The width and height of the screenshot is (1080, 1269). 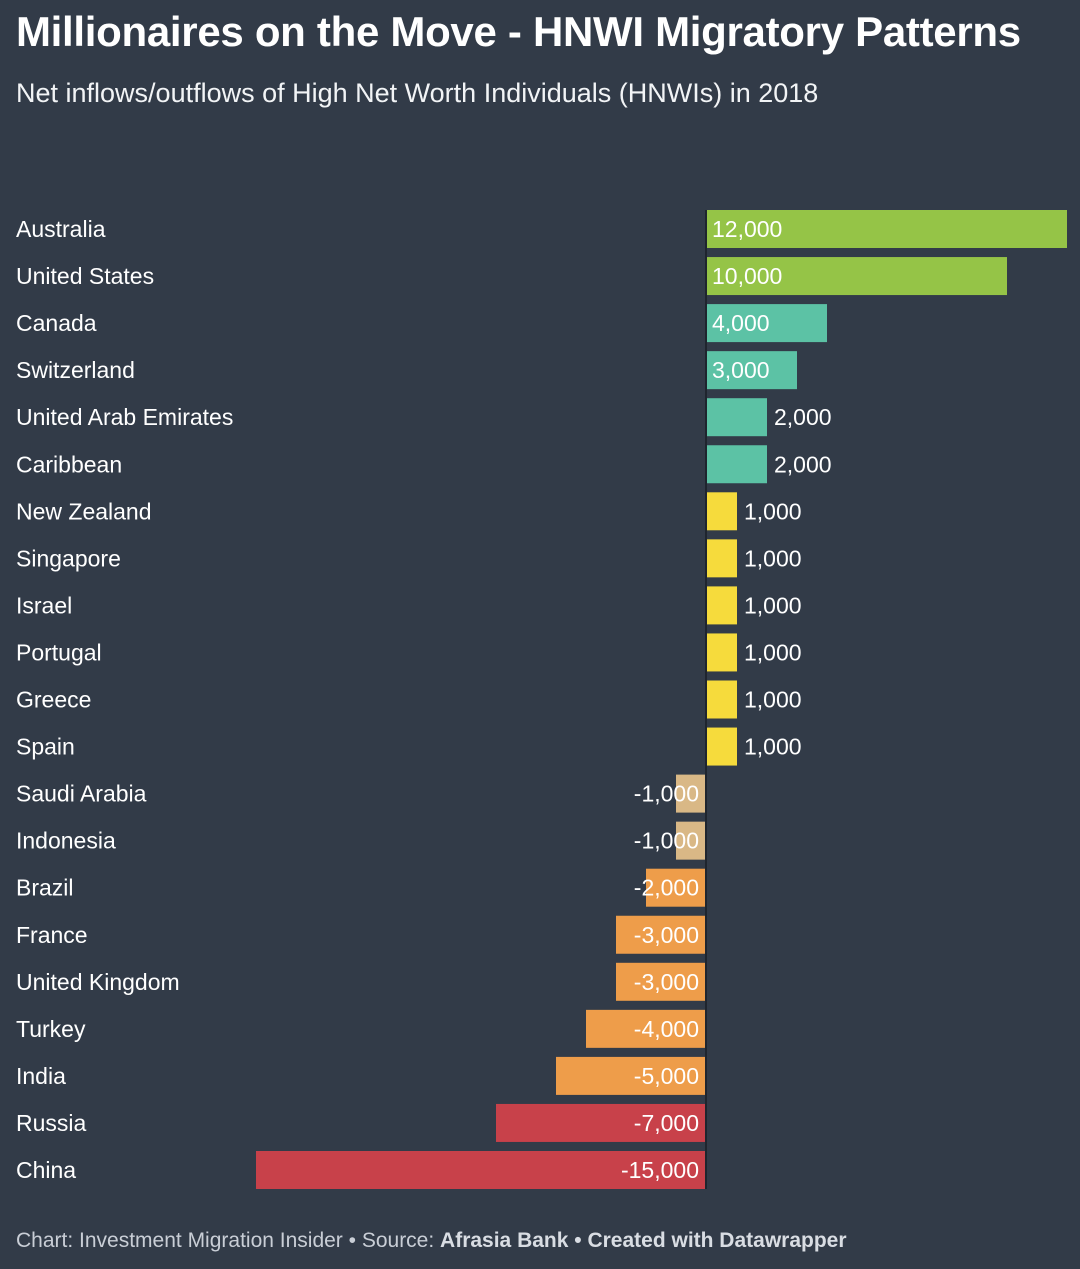 What do you see at coordinates (56, 323) in the screenshot?
I see `category-label-canada: Canada` at bounding box center [56, 323].